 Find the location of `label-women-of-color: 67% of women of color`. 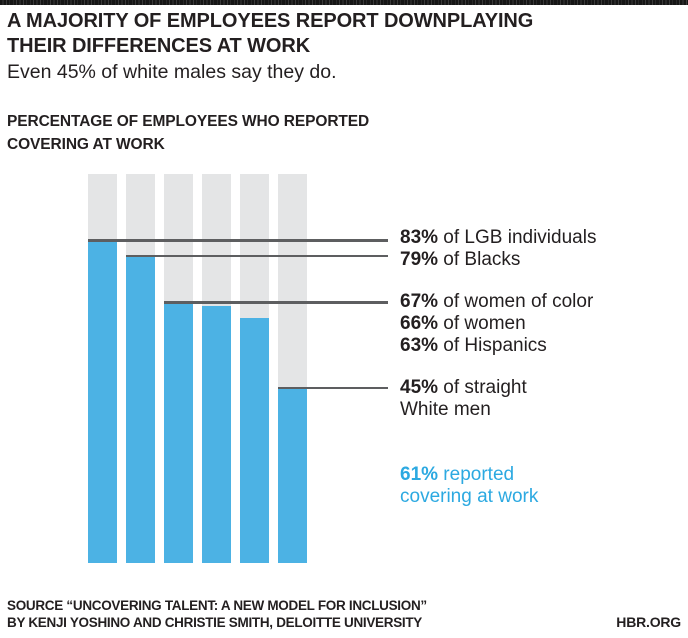

label-women-of-color: 67% of women of color is located at coordinates (496, 302).